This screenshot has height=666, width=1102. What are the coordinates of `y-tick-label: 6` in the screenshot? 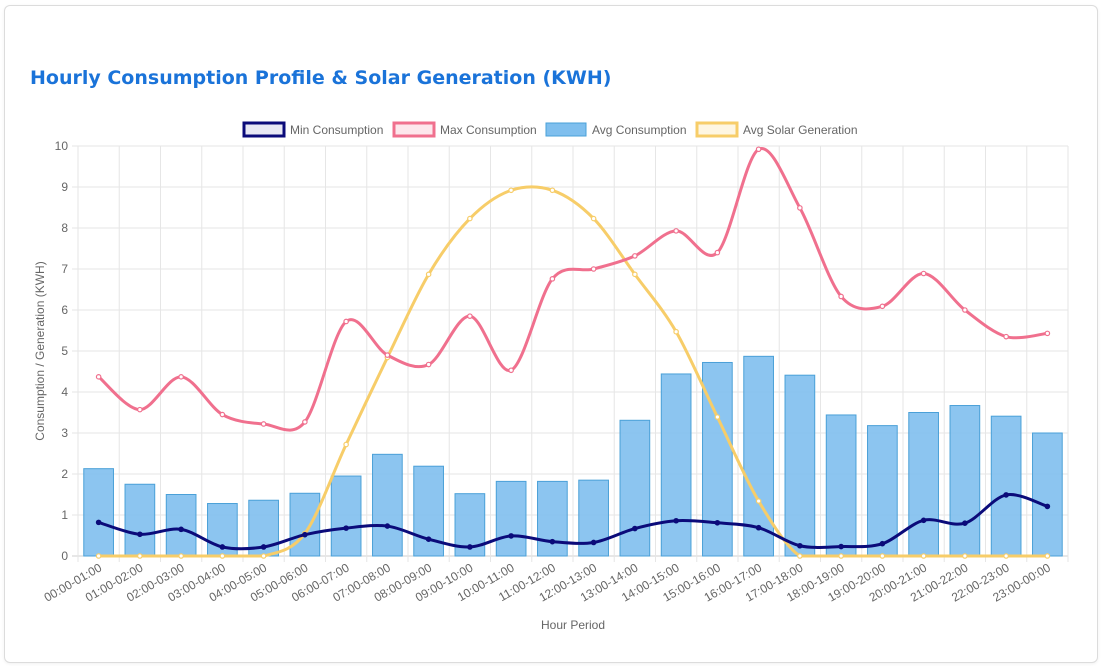 It's located at (64, 310).